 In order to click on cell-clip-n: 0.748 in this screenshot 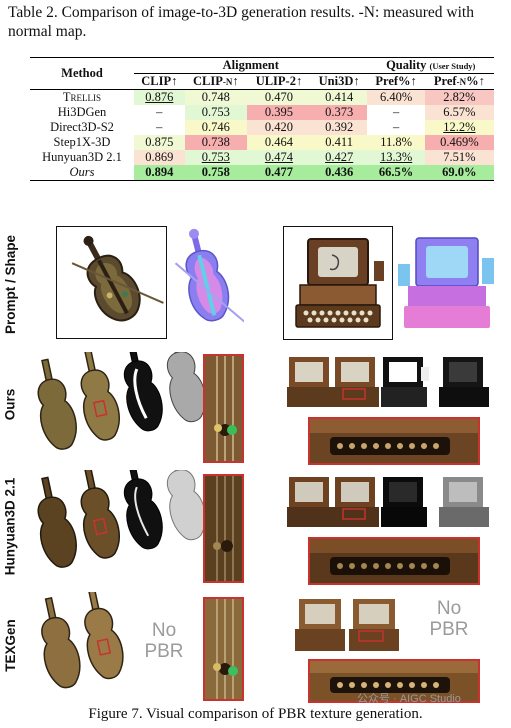, I will do `click(216, 97)`.